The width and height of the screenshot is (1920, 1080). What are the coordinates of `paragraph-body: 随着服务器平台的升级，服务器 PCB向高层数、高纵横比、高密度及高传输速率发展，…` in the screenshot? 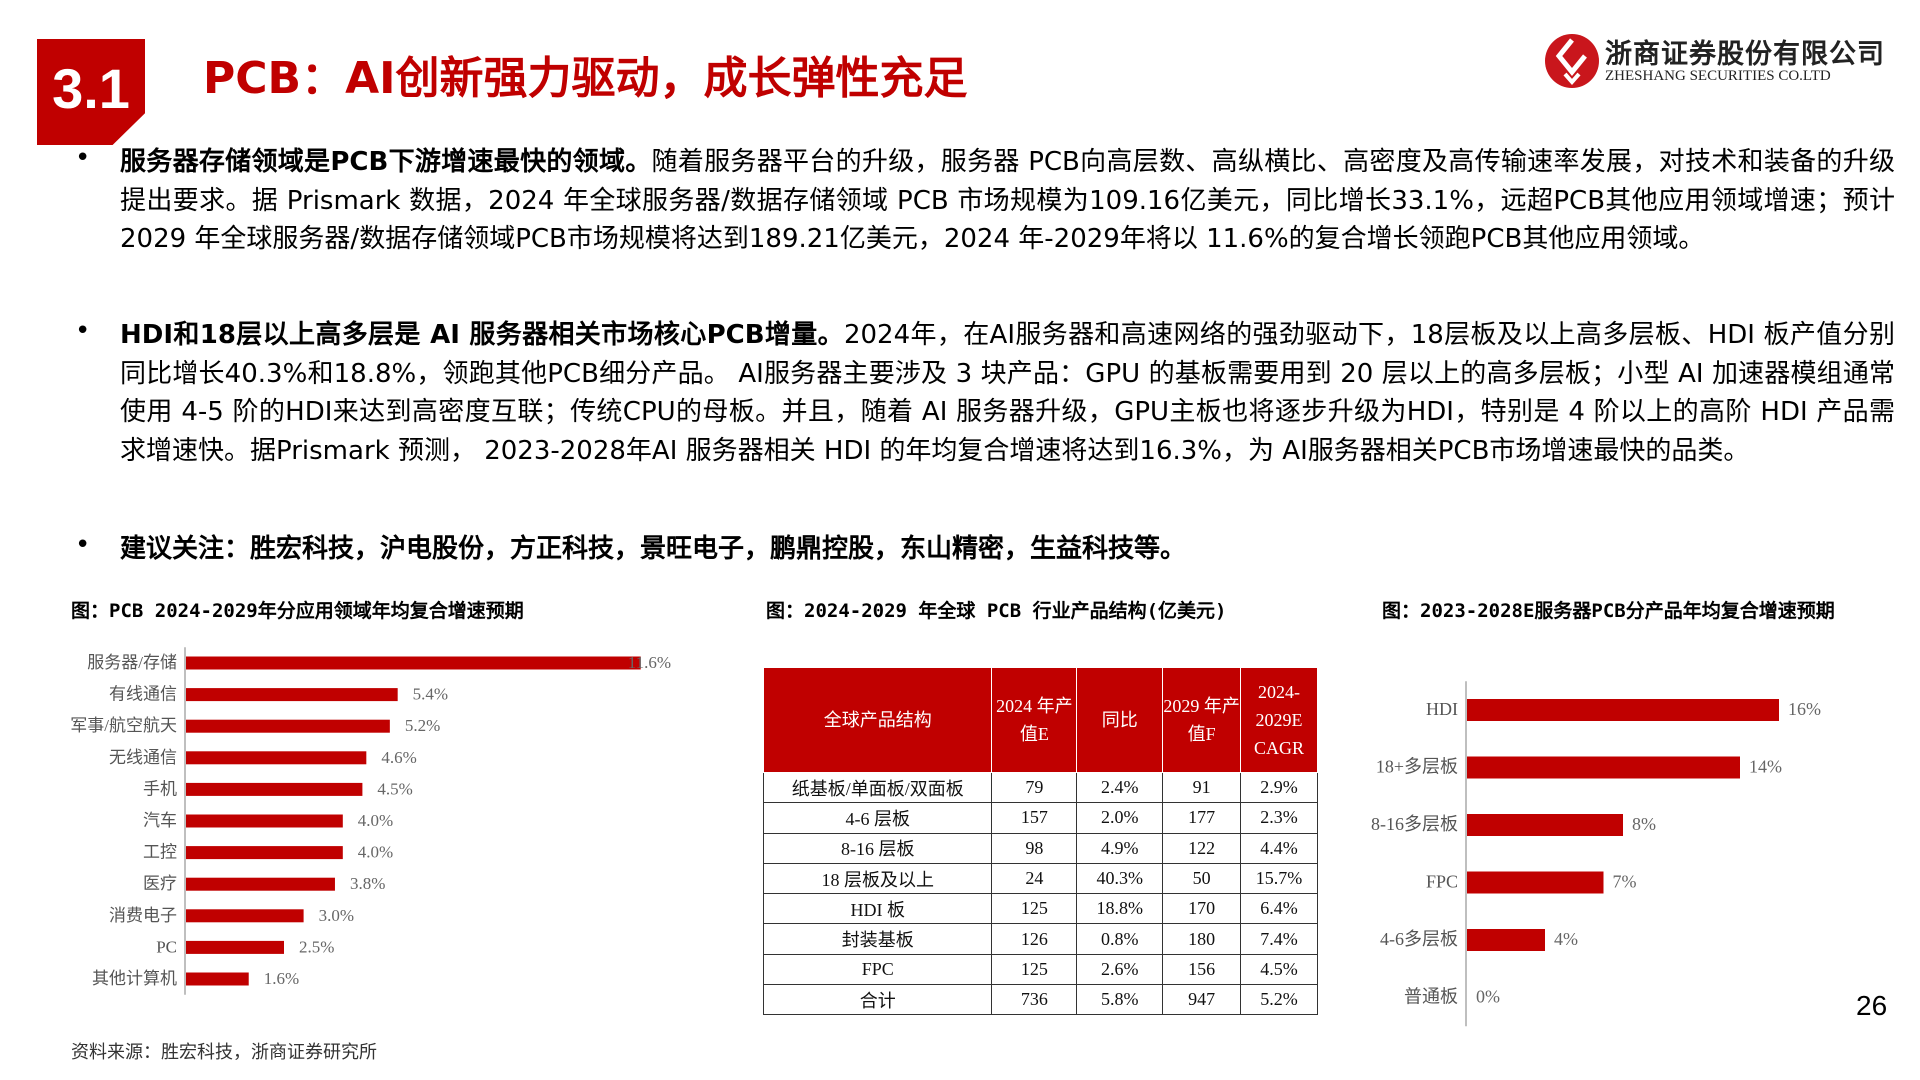 It's located at (1007, 200).